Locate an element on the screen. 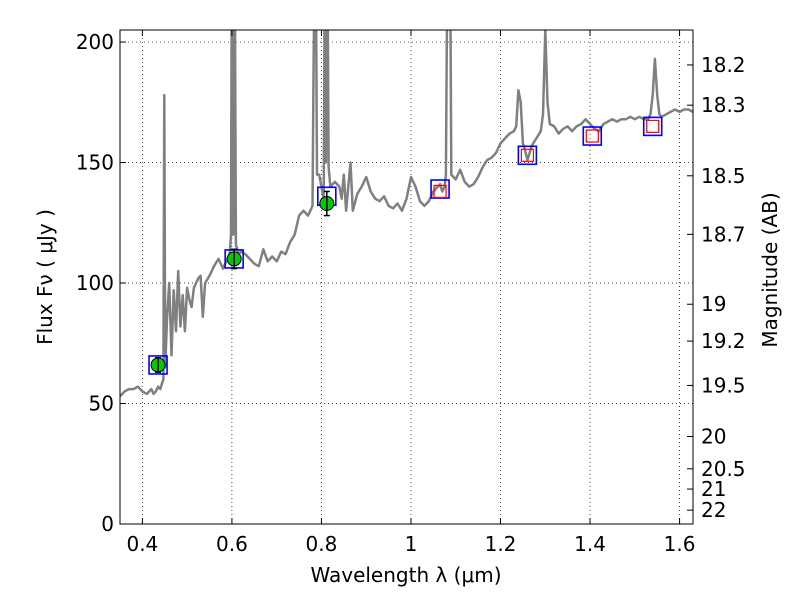 The width and height of the screenshot is (800, 600). x-tick-label: 0.4 is located at coordinates (142, 544).